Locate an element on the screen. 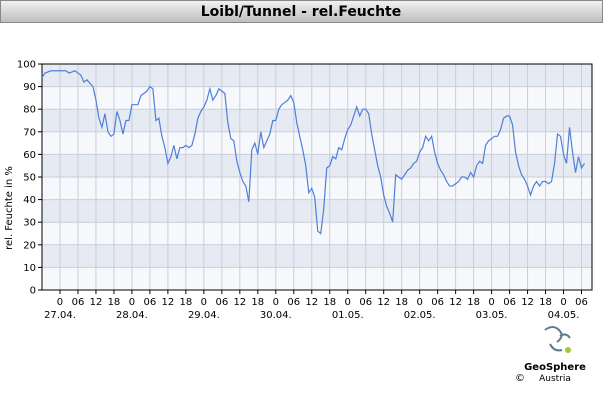 Image resolution: width=603 pixels, height=404 pixels. y-tick-label: 20 is located at coordinates (29, 245).